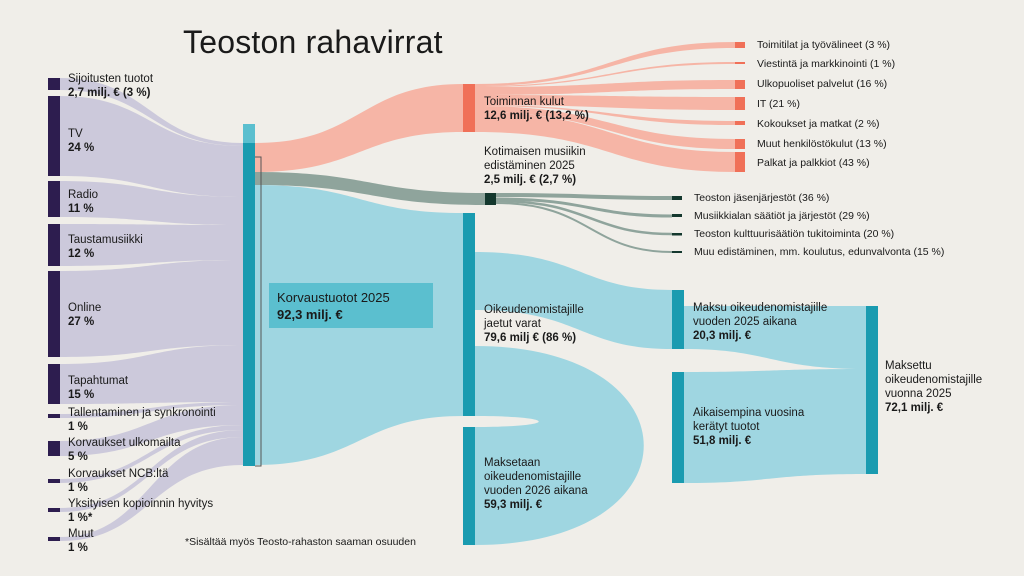 This screenshot has height=576, width=1024. Describe the element at coordinates (333, 297) in the screenshot. I see `revenue-title: Korvaustuotot 2025` at that location.